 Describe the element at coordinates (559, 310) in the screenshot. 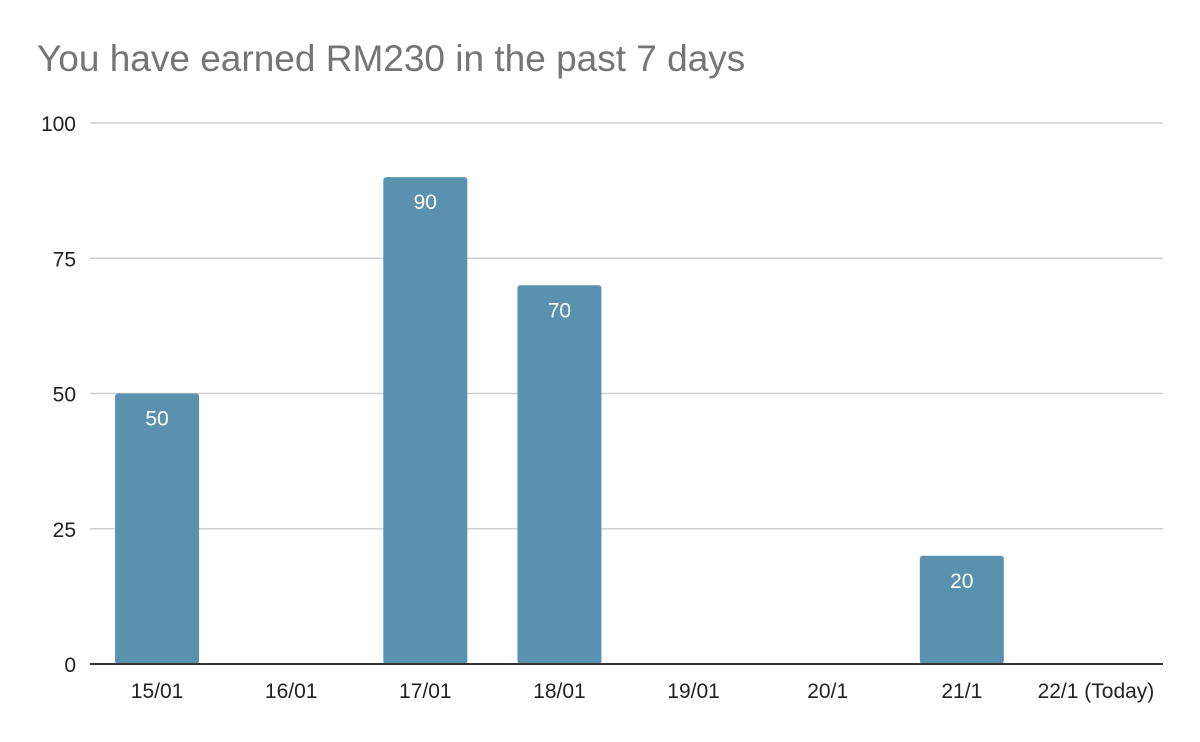

I see `bar-data-label: 70` at that location.